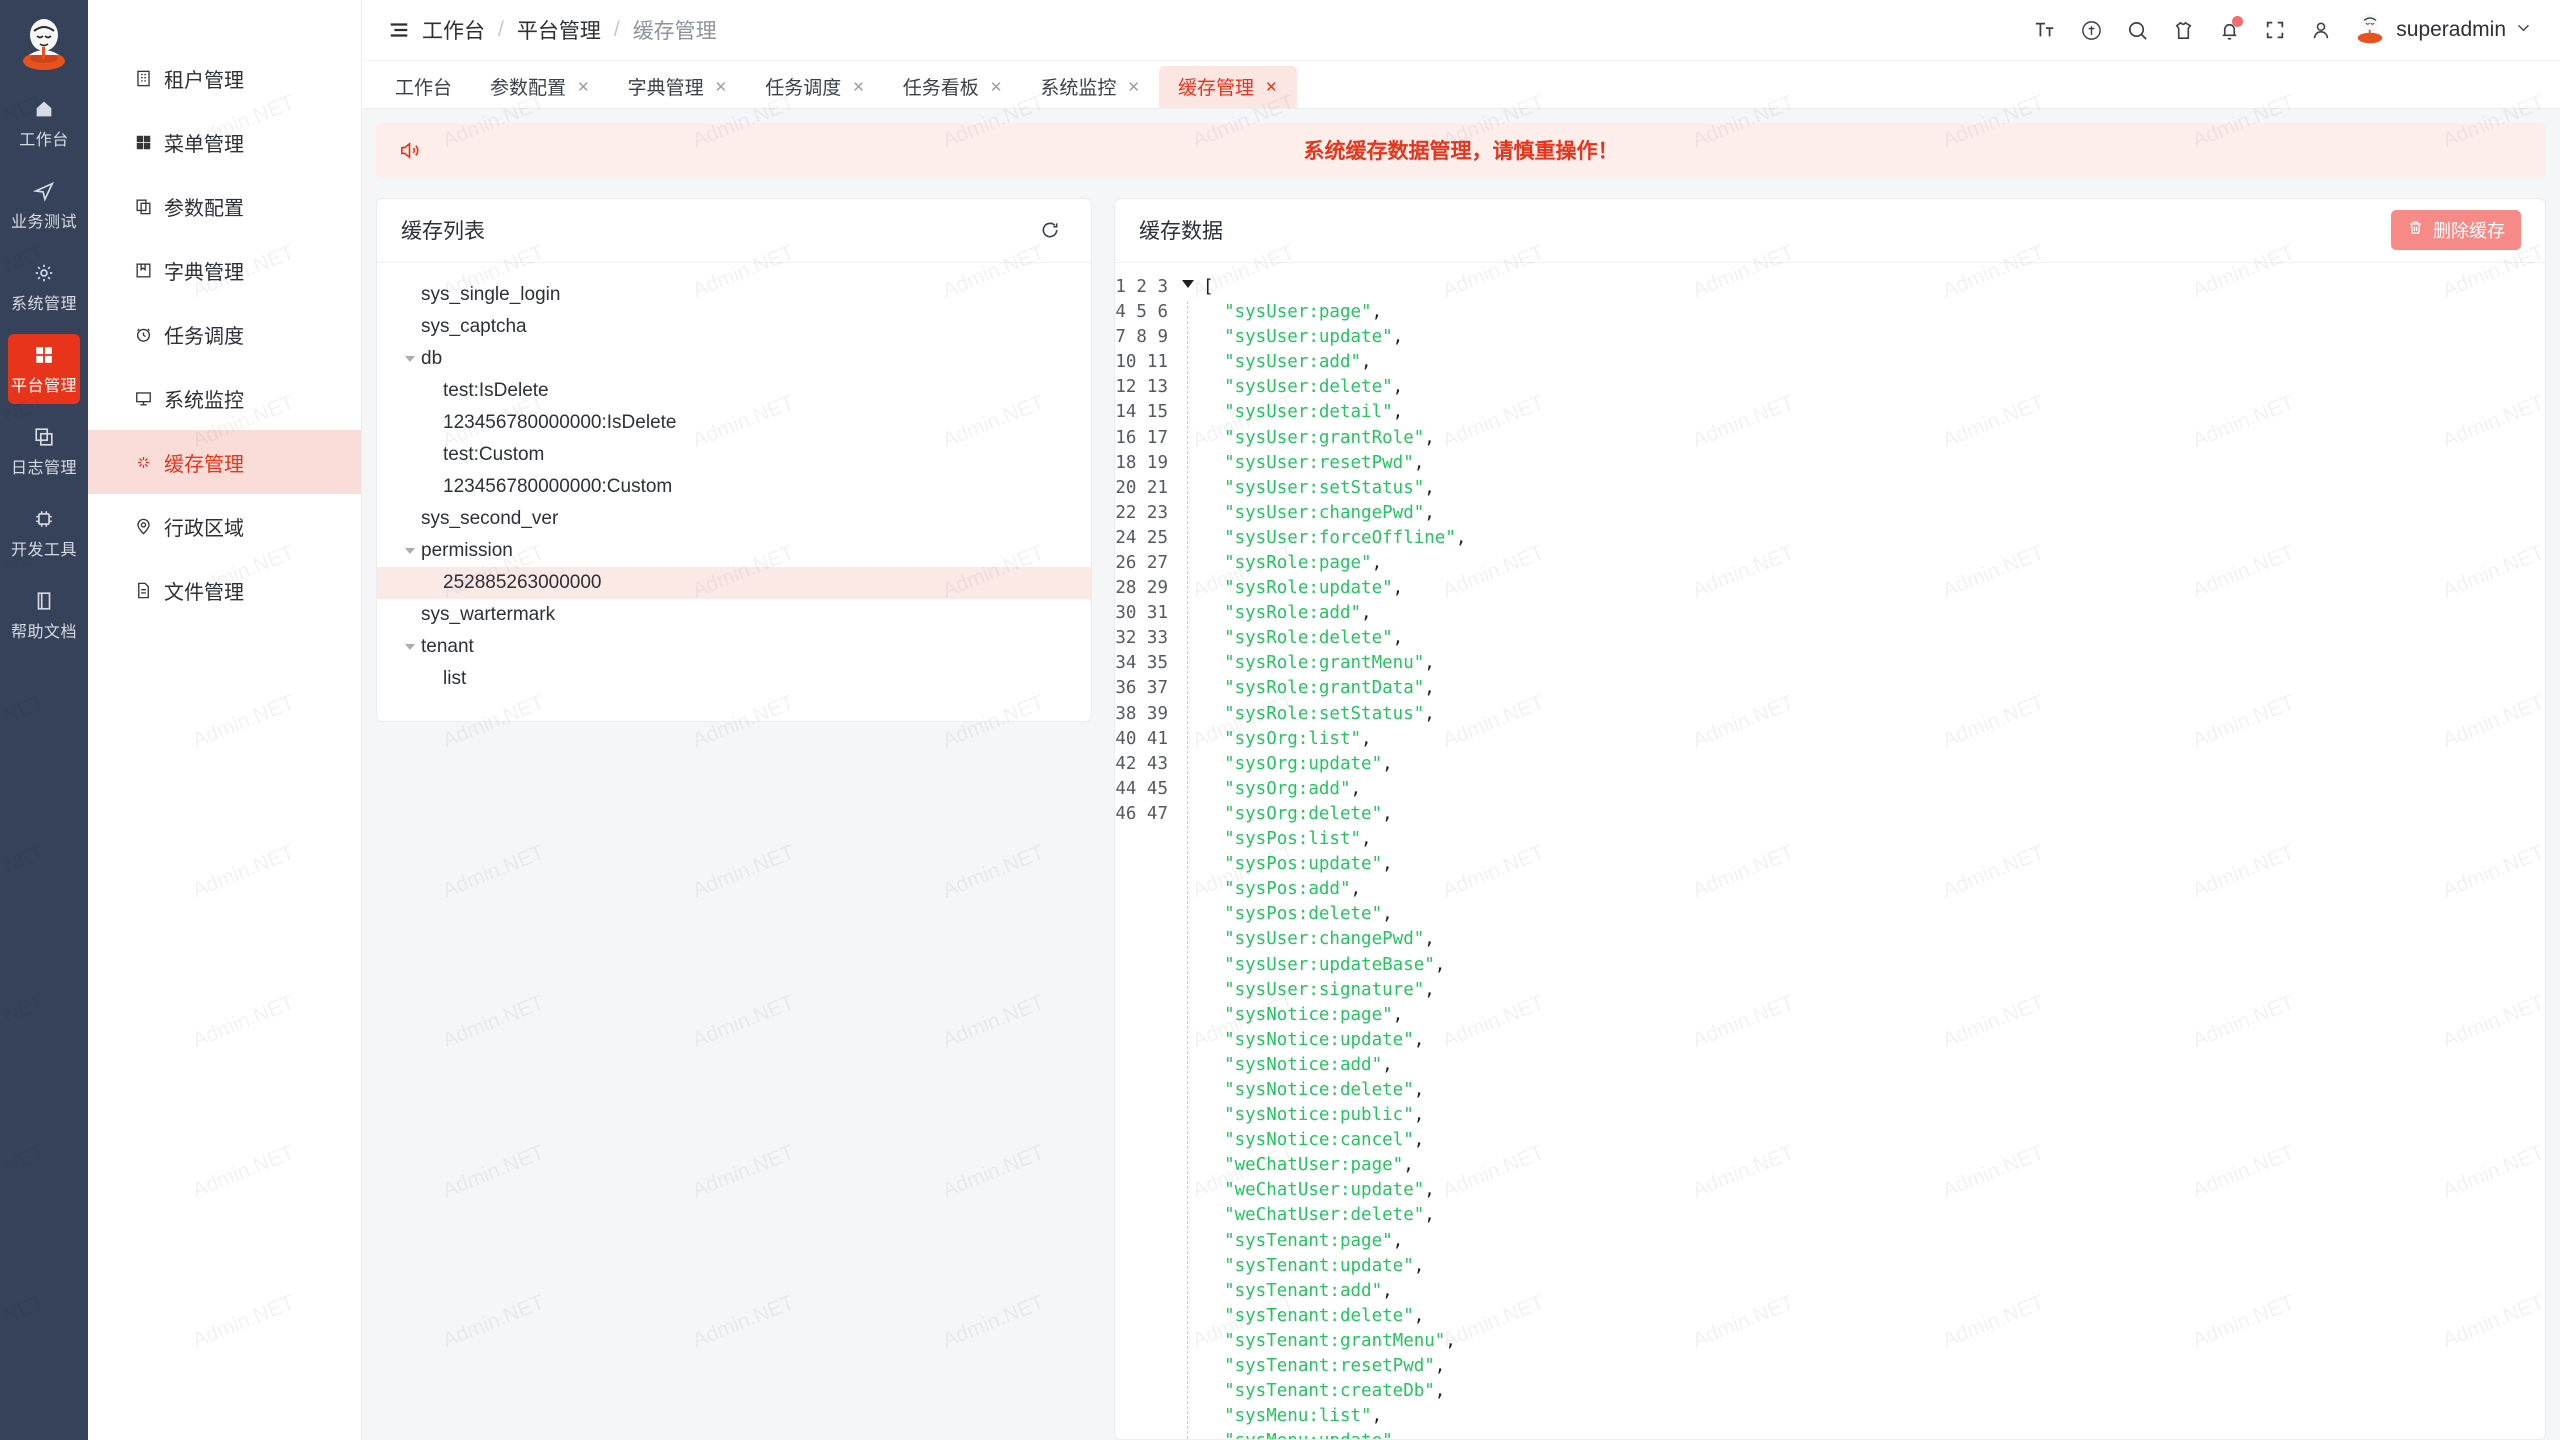 This screenshot has height=1440, width=2560. What do you see at coordinates (803, 89) in the screenshot?
I see `tab-label: 任务调度` at bounding box center [803, 89].